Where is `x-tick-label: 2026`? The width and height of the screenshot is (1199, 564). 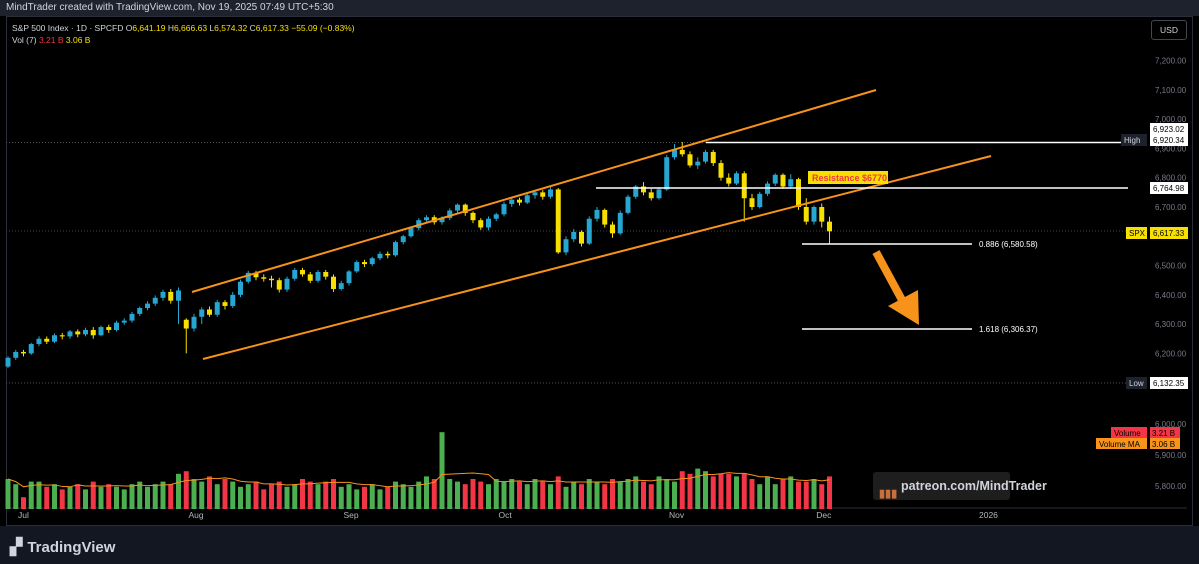 x-tick-label: 2026 is located at coordinates (988, 515).